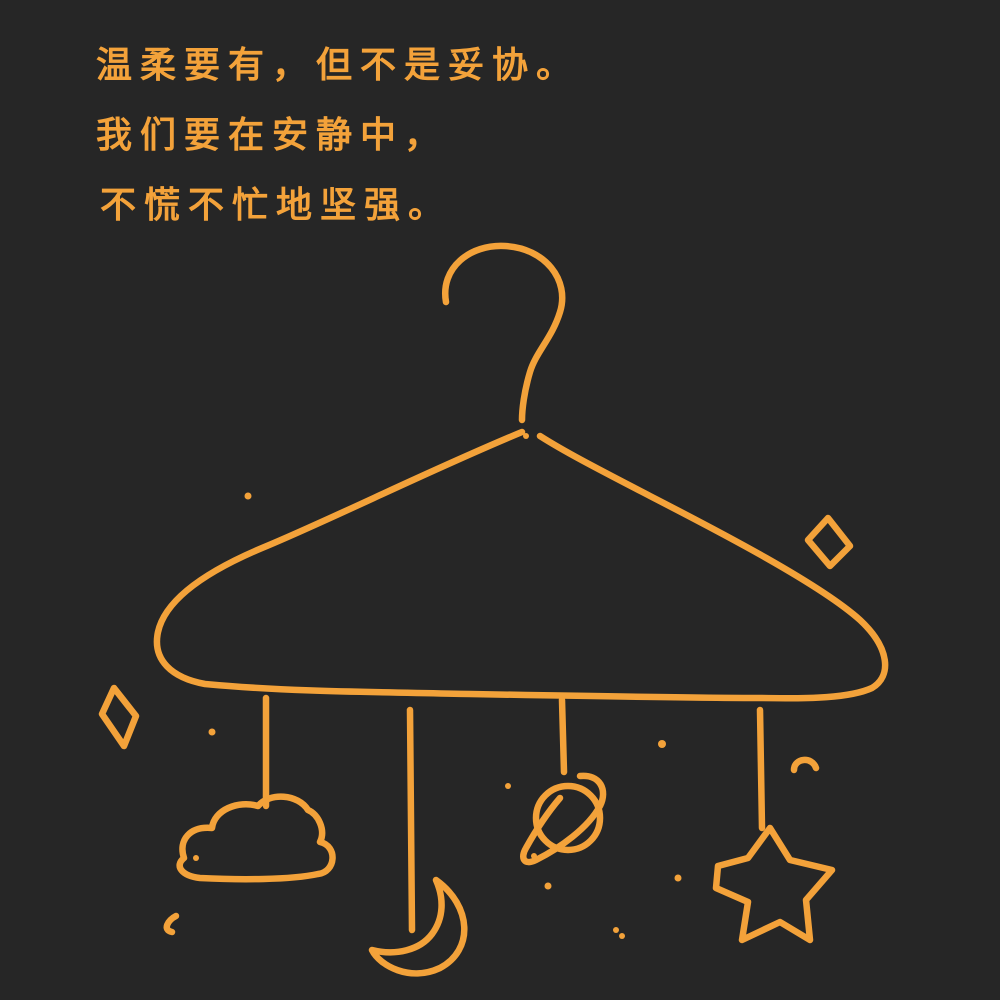  Describe the element at coordinates (761, 769) in the screenshot. I see `string-star` at that location.